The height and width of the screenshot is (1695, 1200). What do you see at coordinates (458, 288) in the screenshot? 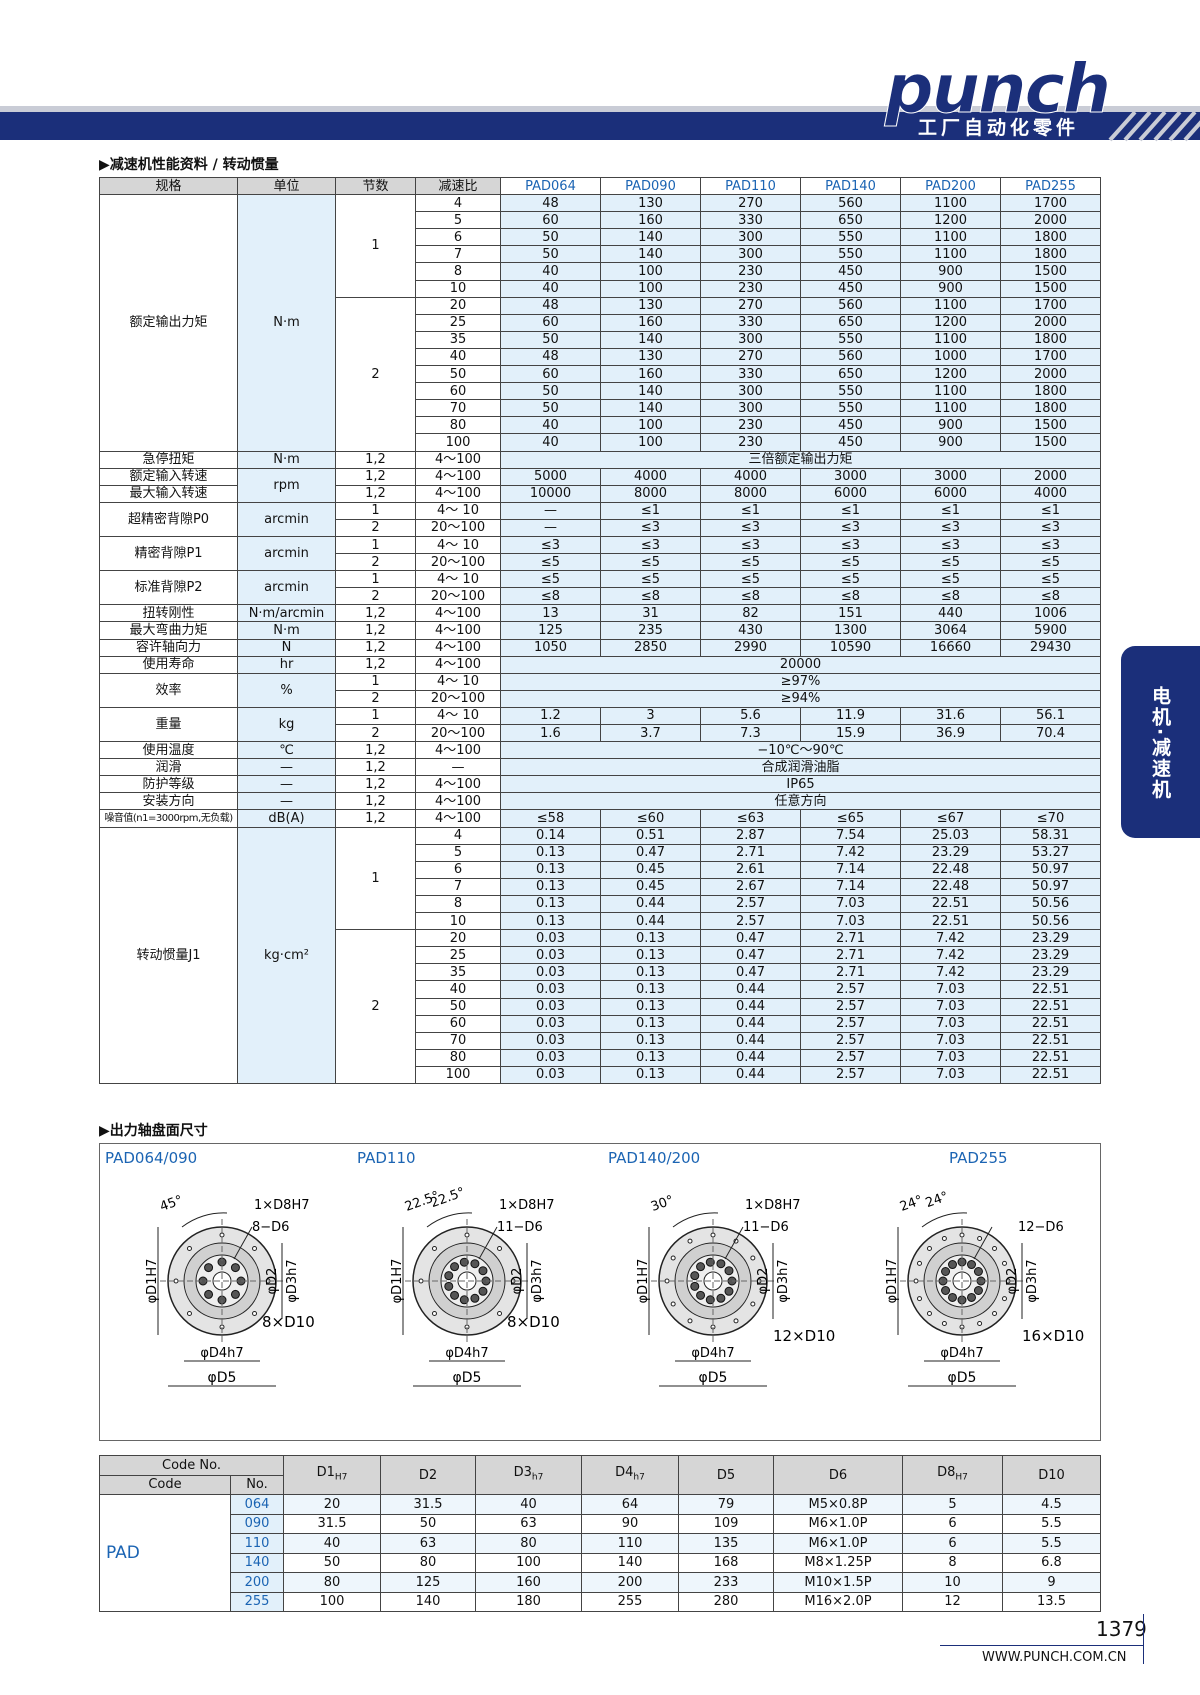
I see `ratio-cell: 10` at bounding box center [458, 288].